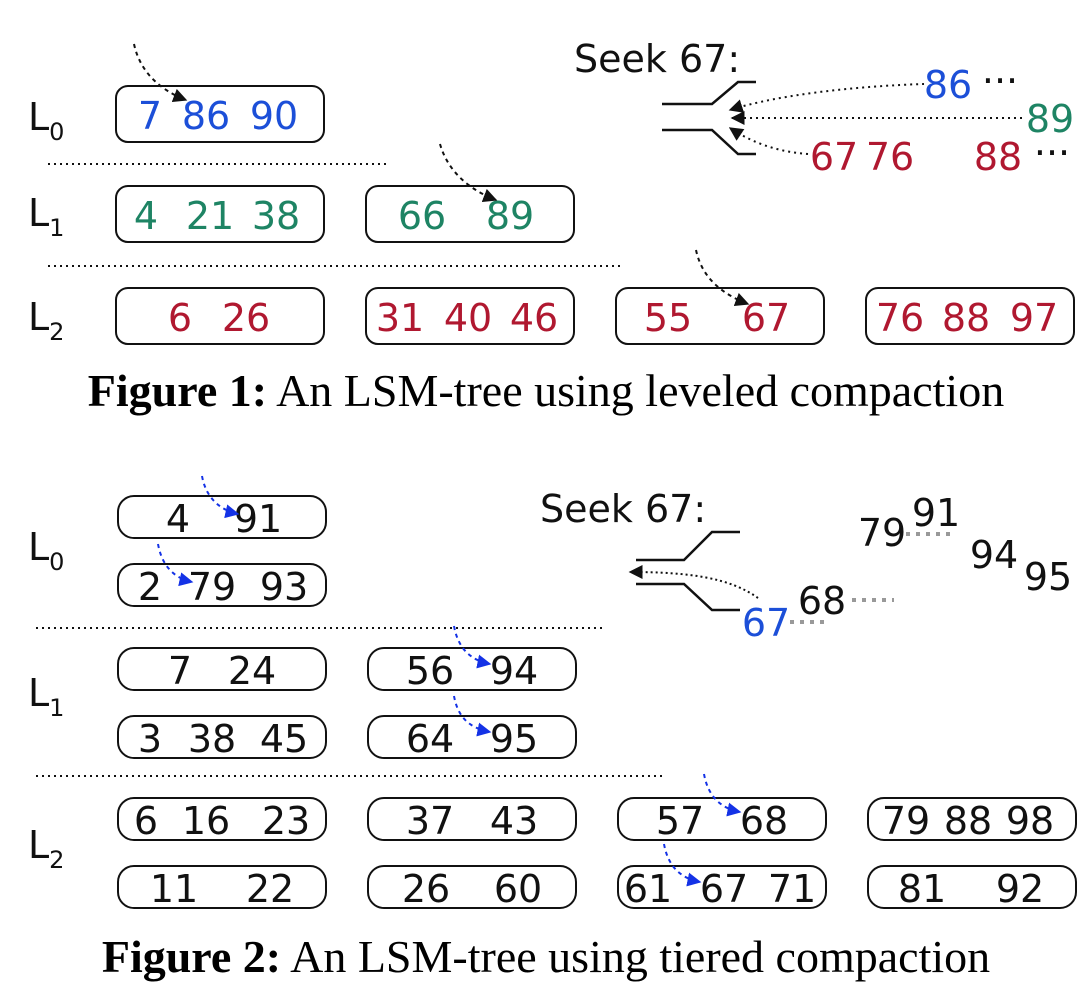 This screenshot has width=1092, height=998. What do you see at coordinates (46, 696) in the screenshot?
I see `fig2-level-label-L1: L1` at bounding box center [46, 696].